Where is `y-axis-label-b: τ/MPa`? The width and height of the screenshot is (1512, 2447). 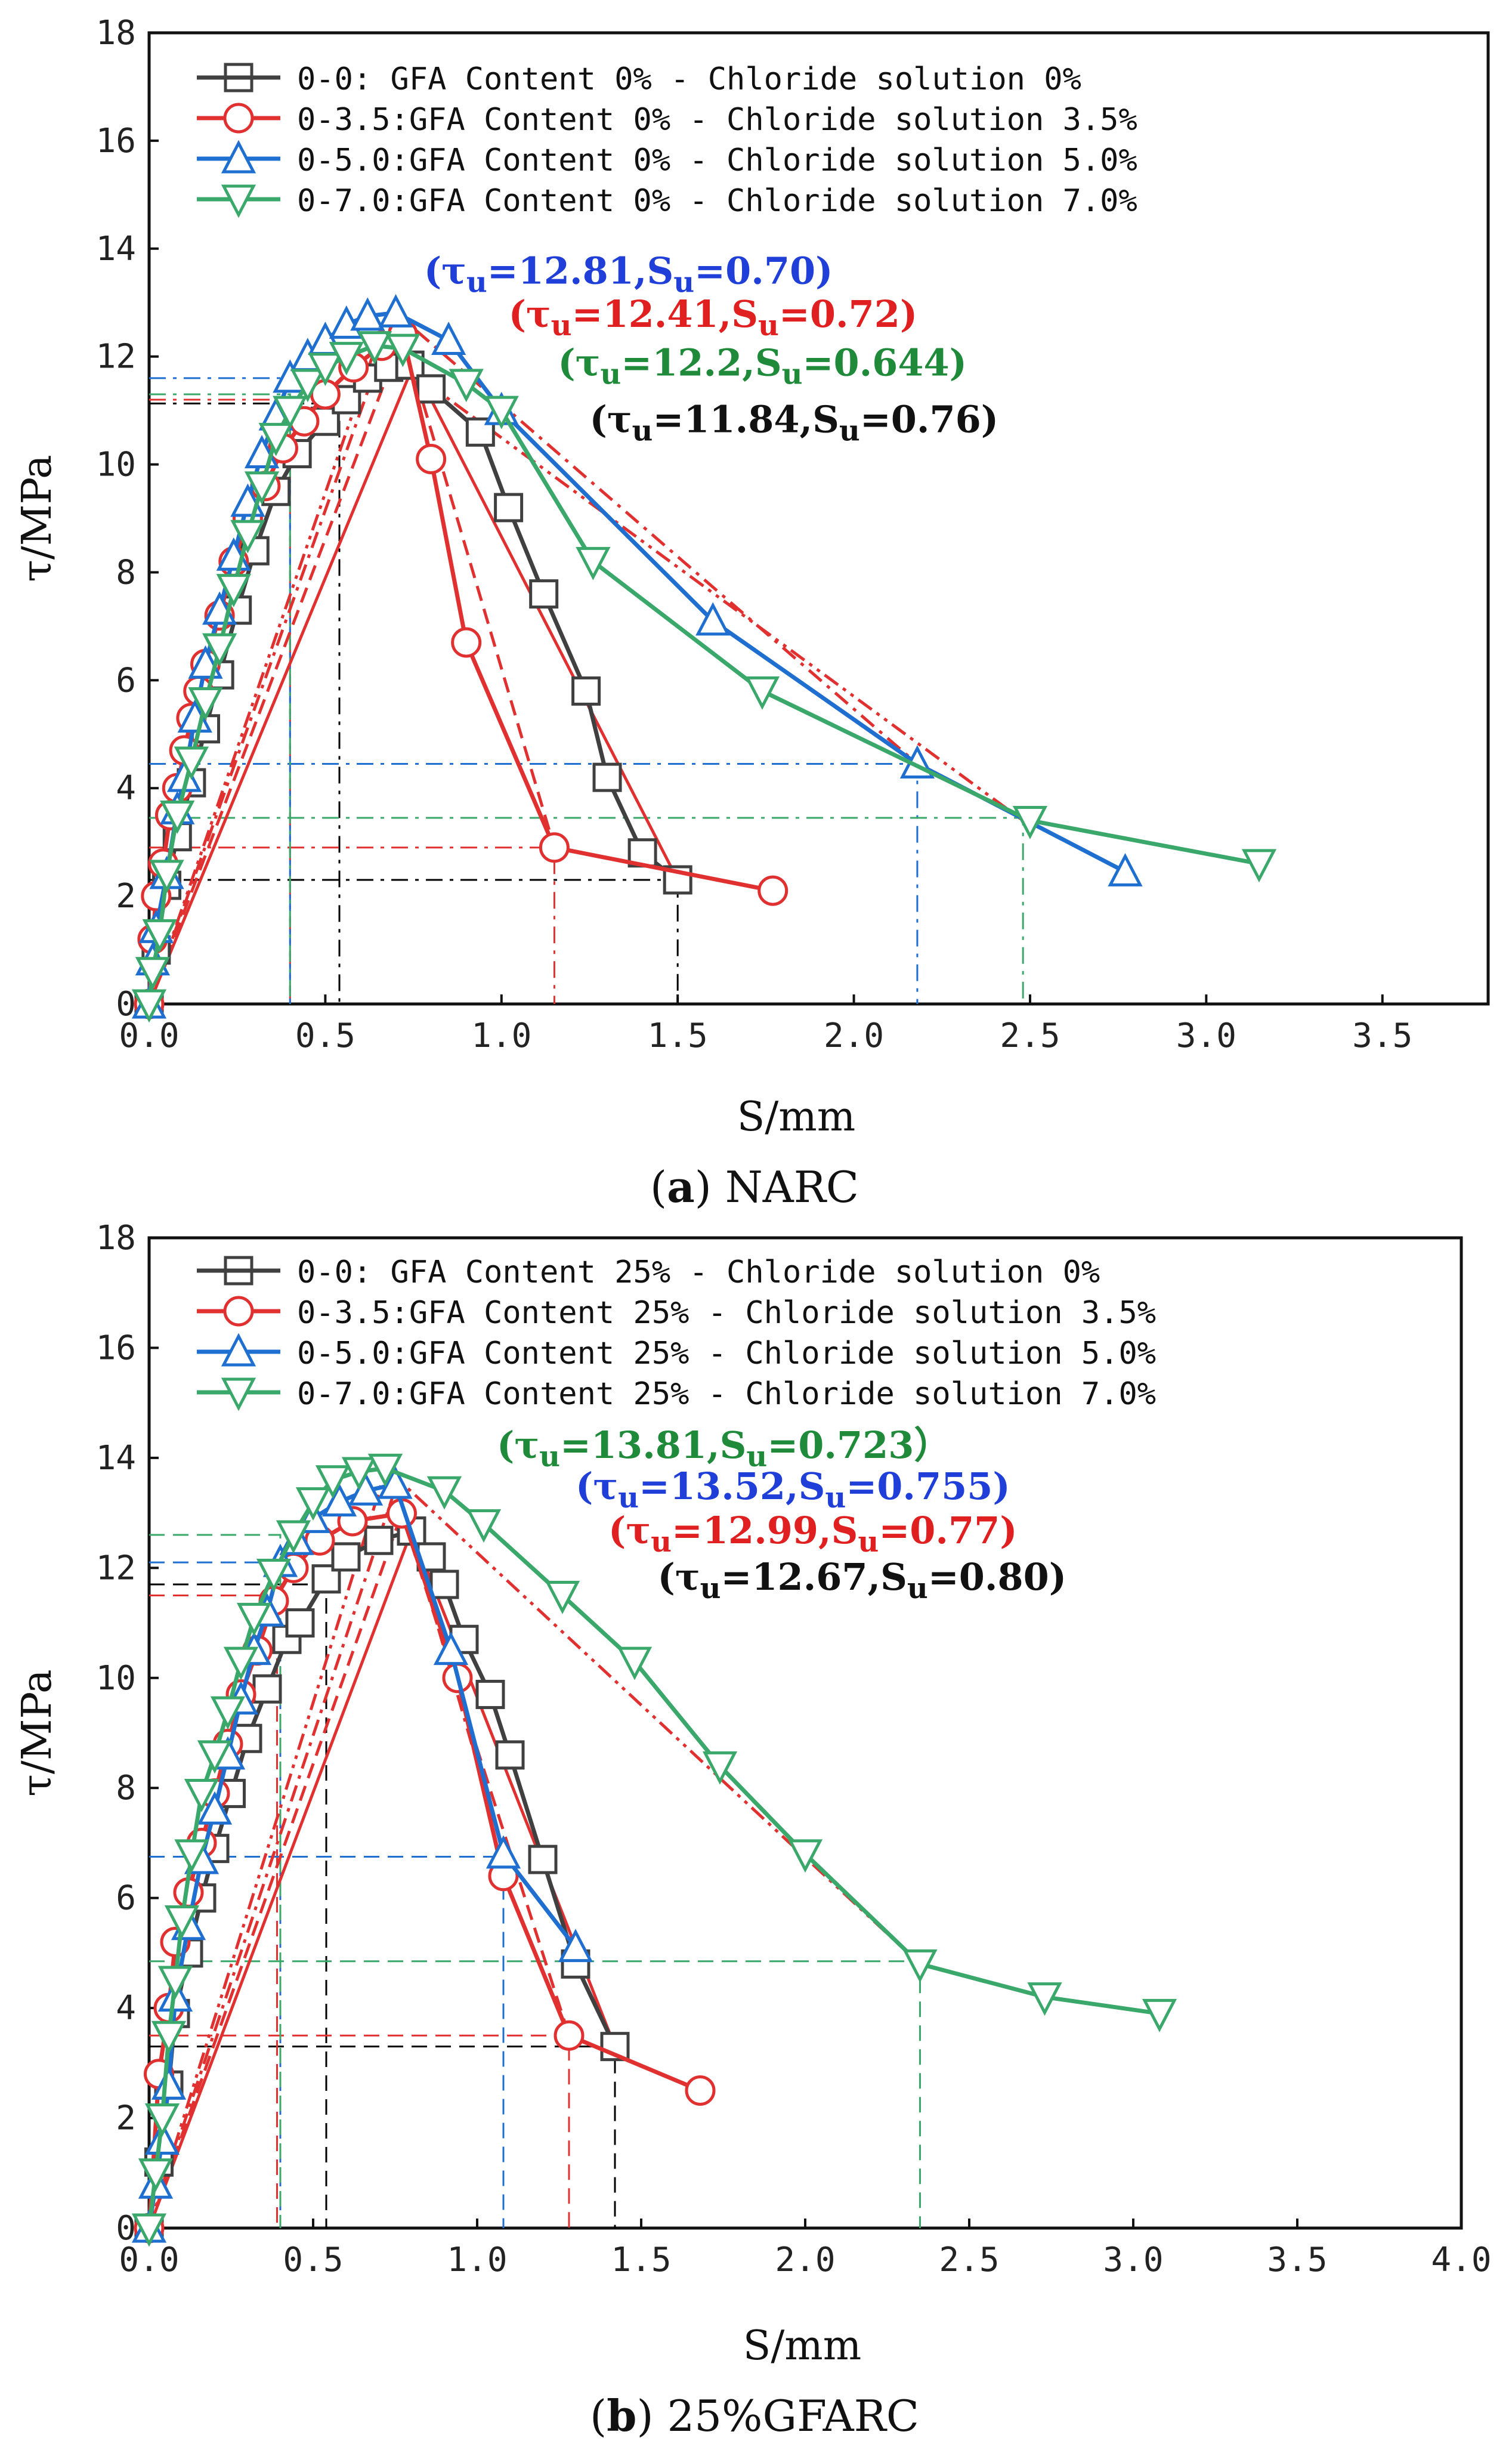 y-axis-label-b: τ/MPa is located at coordinates (37, 1732).